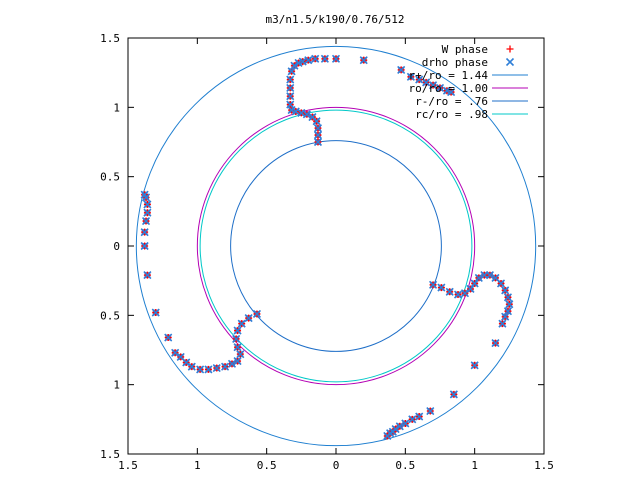  What do you see at coordinates (451, 101) in the screenshot?
I see `legend-label-circle: r-/ro = .76` at bounding box center [451, 101].